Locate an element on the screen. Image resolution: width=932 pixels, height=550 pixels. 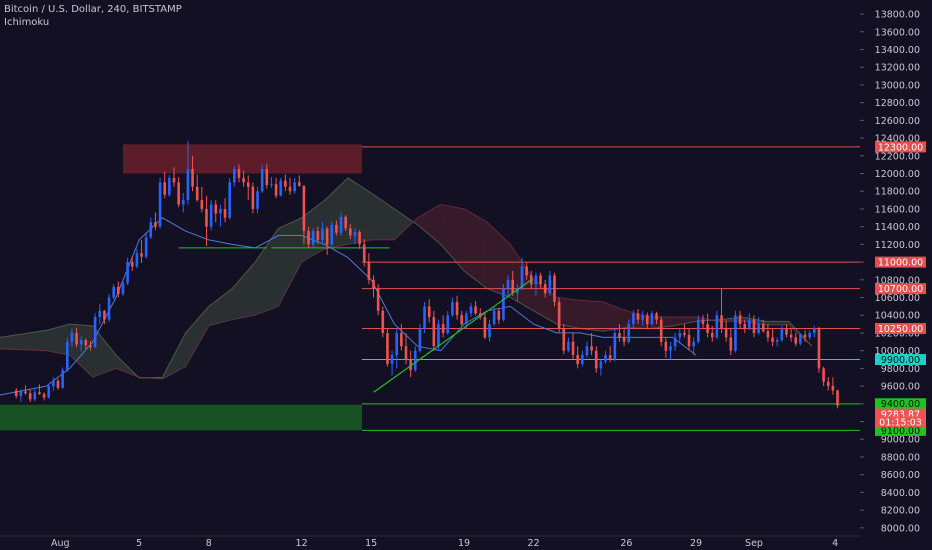
y-tick-label: 13000.00 is located at coordinates (897, 85).